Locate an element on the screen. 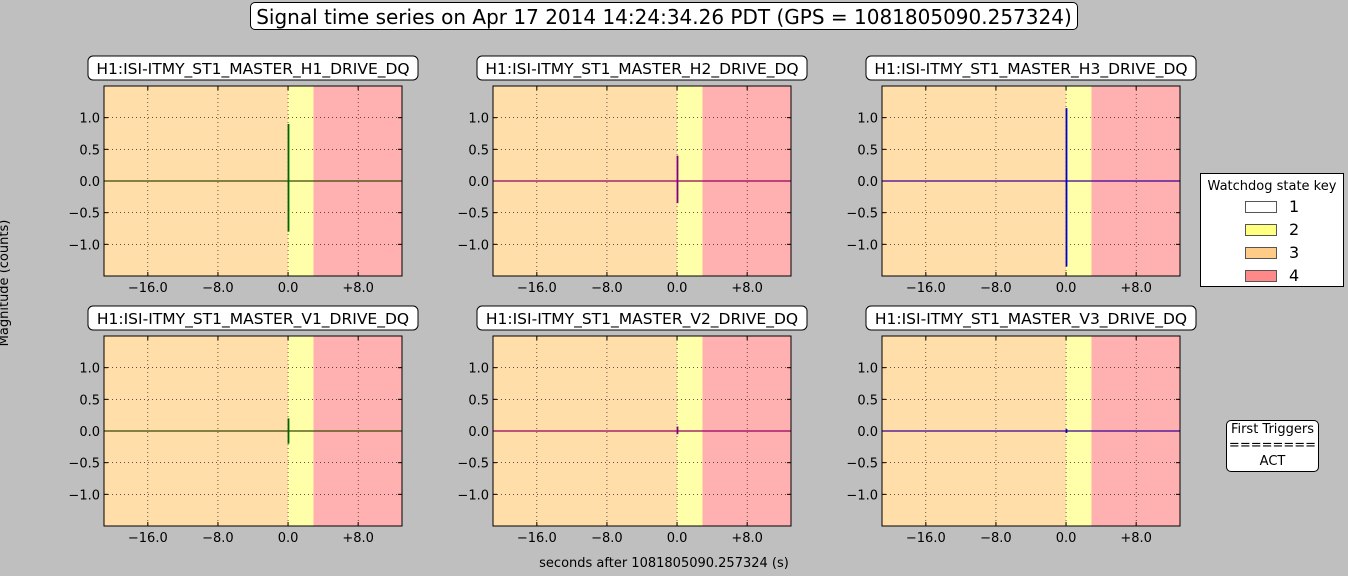 Image resolution: width=1348 pixels, height=576 pixels. triggers-value: ACT is located at coordinates (1272, 461).